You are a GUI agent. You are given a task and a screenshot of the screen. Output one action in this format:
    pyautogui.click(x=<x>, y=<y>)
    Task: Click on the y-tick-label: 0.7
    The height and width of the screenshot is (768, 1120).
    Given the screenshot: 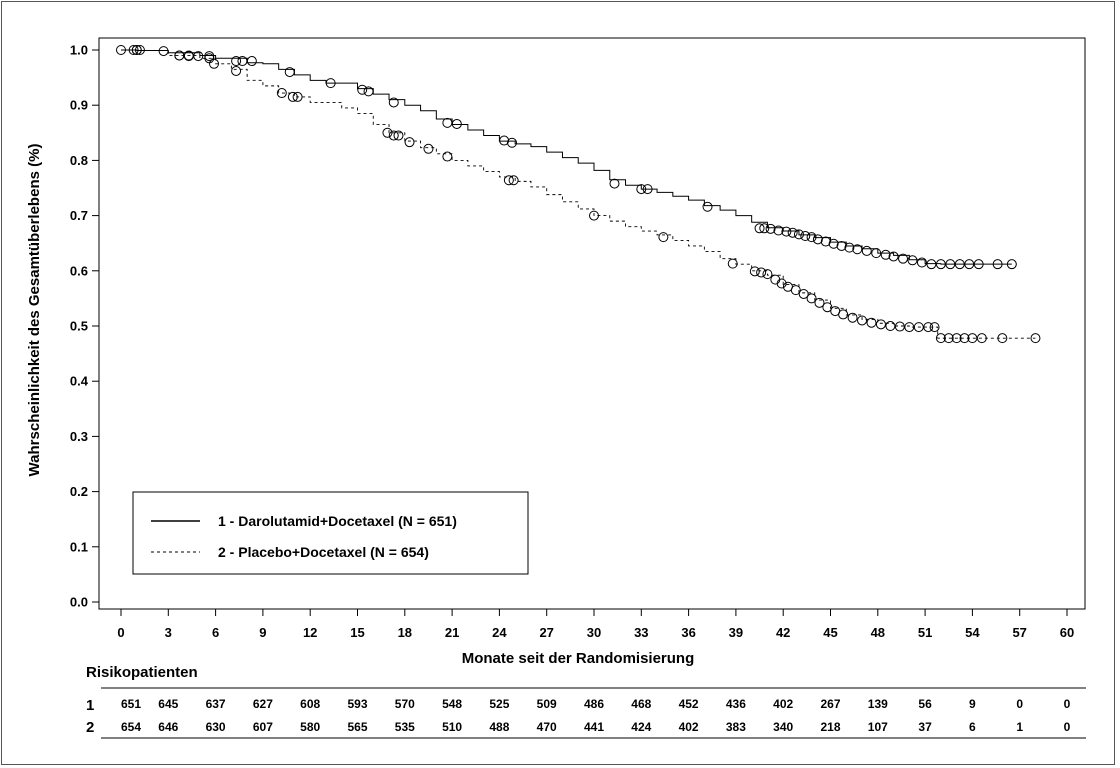 What is the action you would take?
    pyautogui.click(x=79, y=215)
    